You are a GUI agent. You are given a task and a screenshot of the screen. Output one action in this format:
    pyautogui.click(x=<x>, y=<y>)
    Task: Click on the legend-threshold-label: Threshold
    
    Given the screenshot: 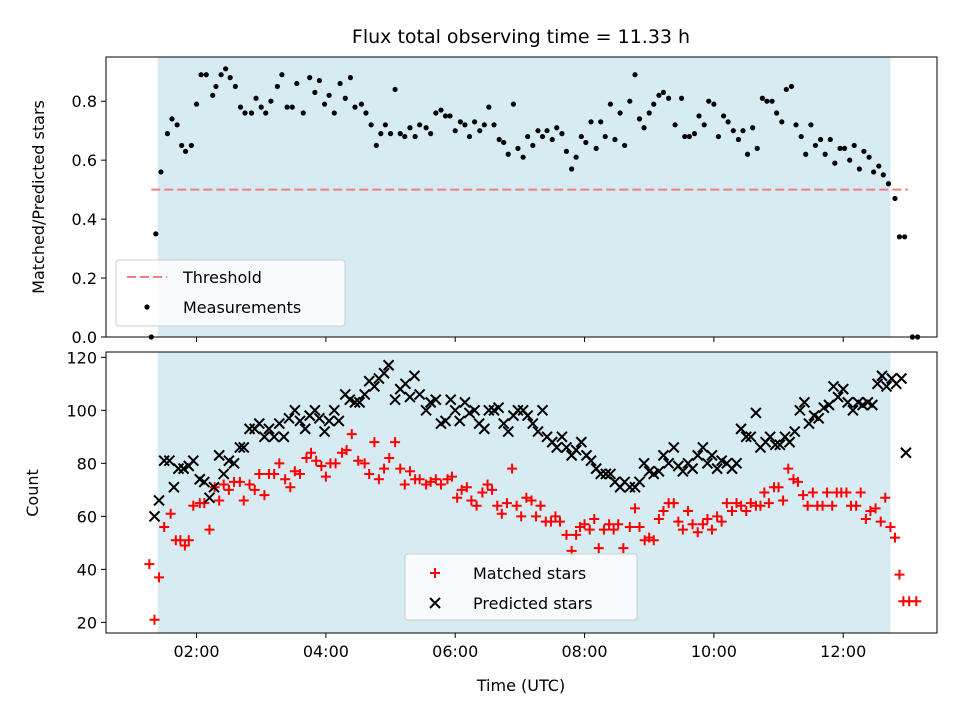 What is the action you would take?
    pyautogui.click(x=222, y=277)
    